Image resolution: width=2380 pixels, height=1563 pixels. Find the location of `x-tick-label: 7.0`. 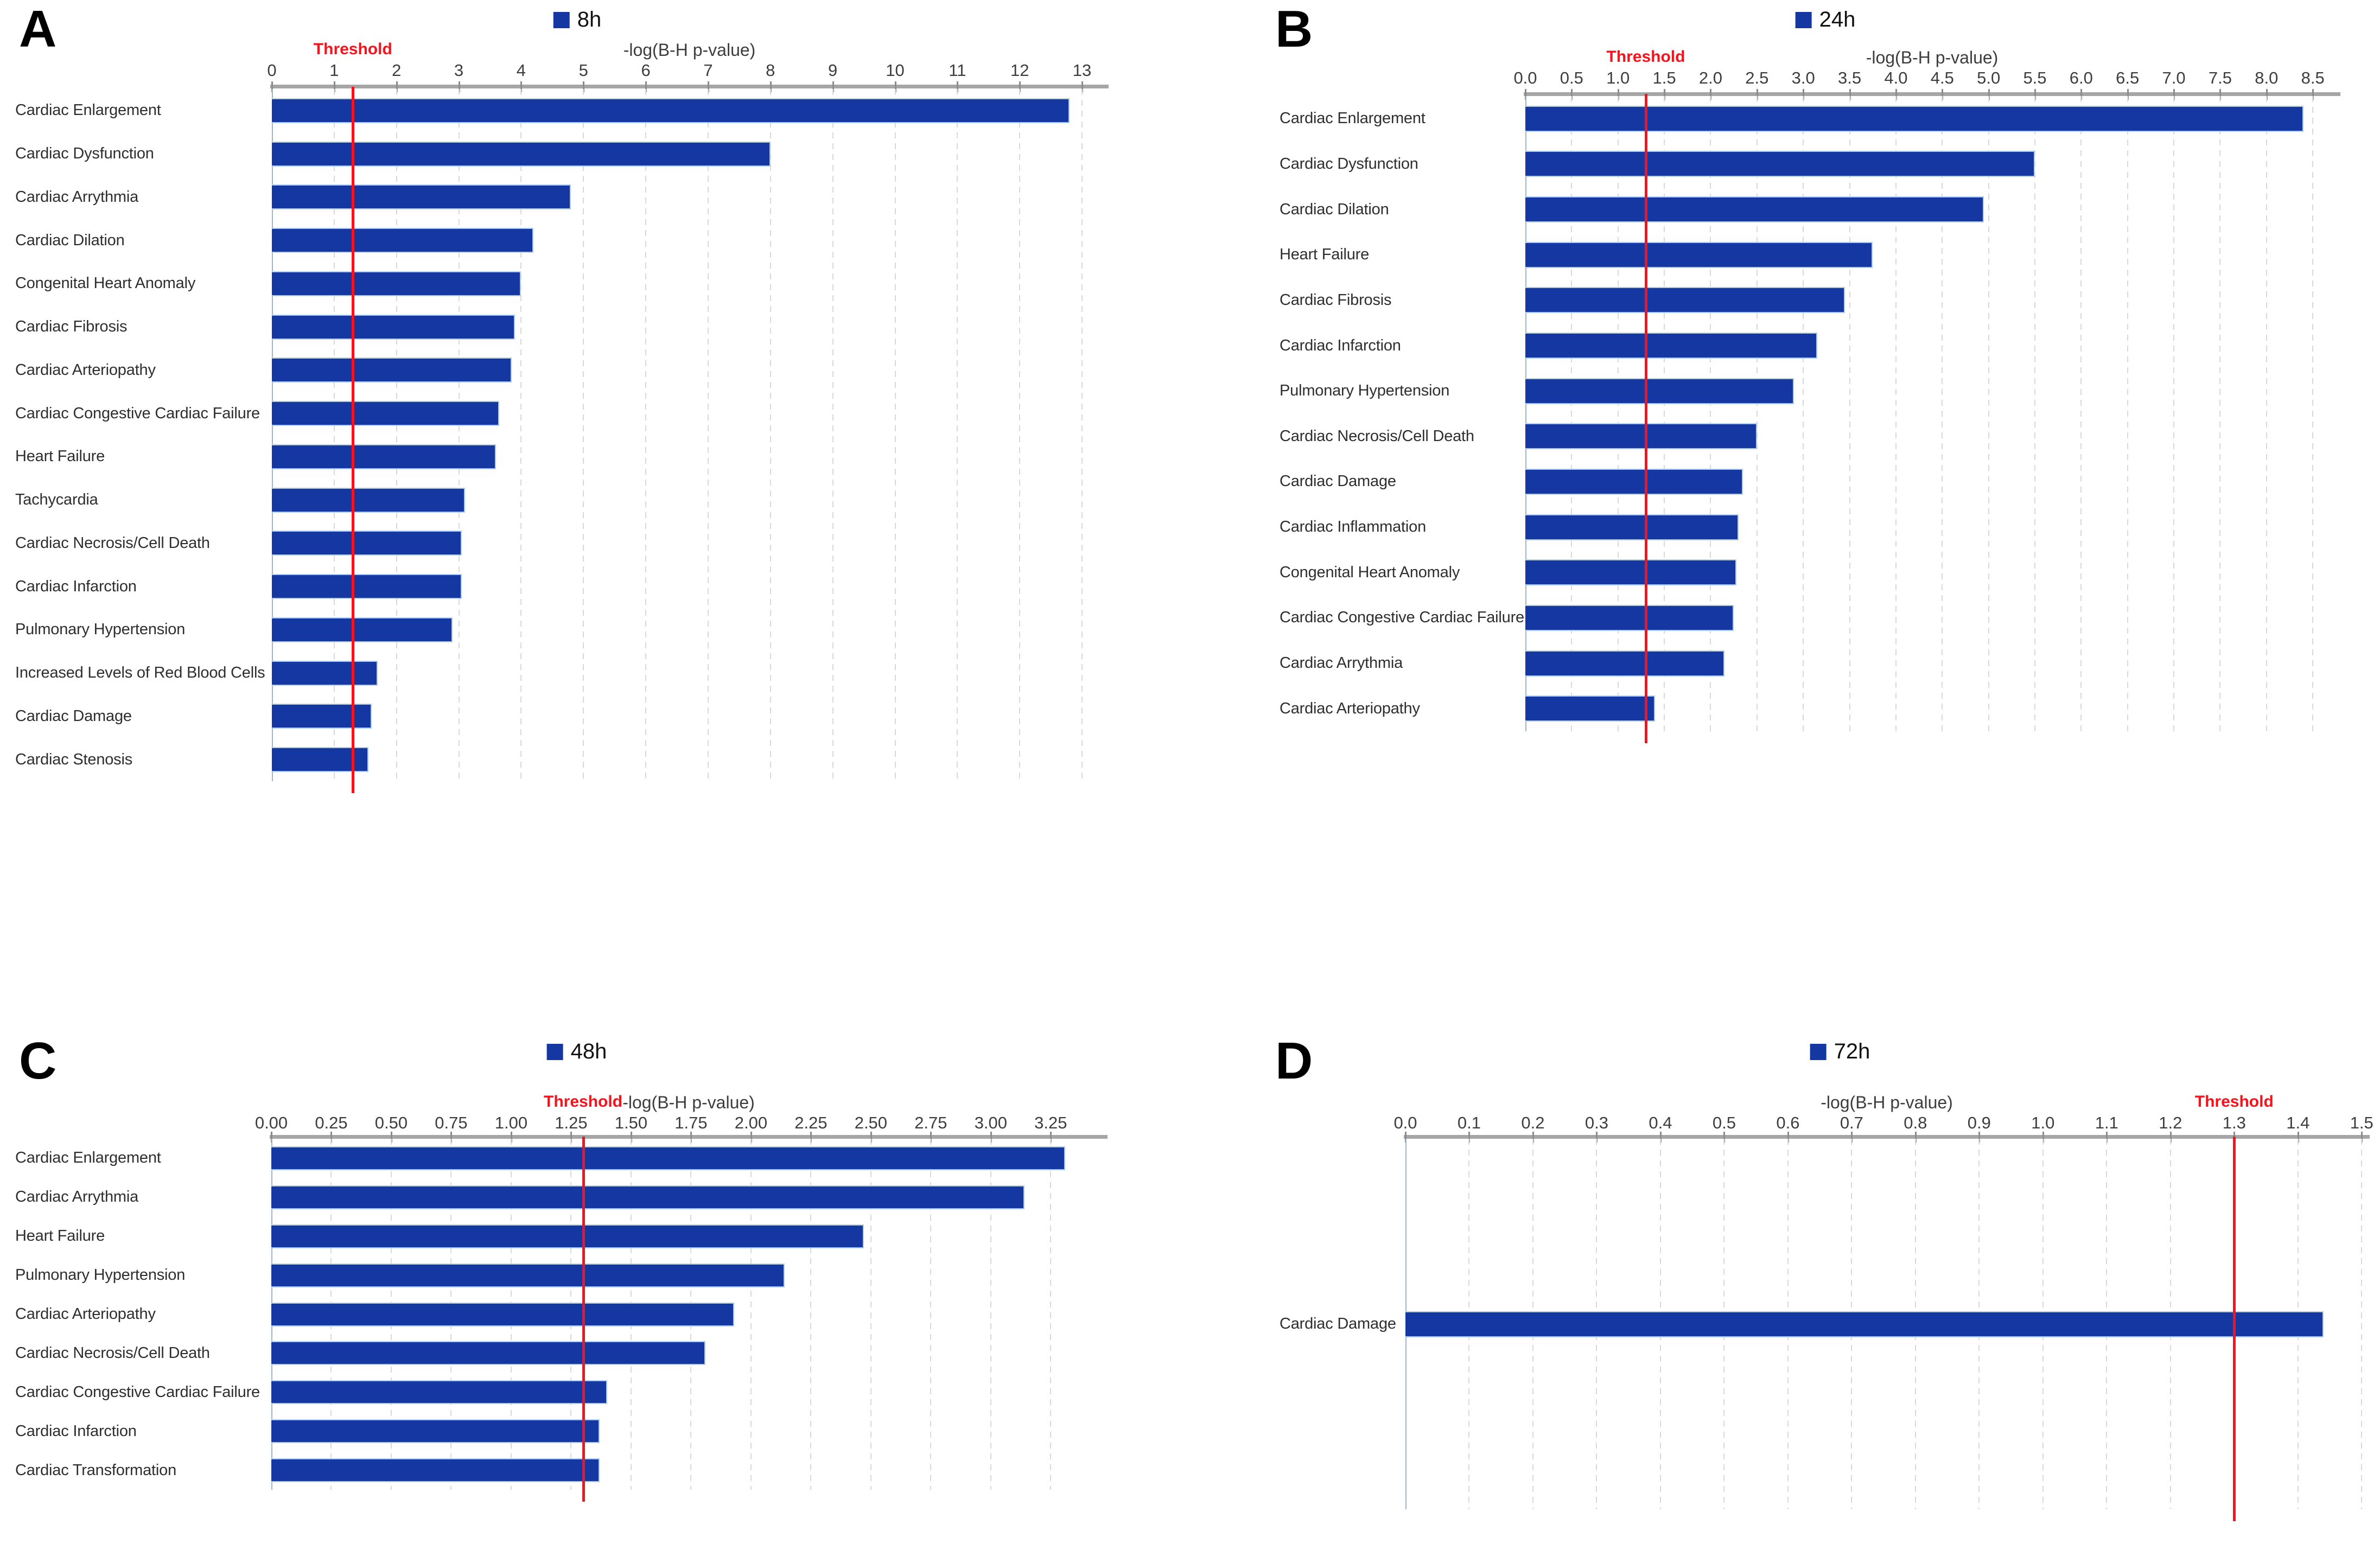

x-tick-label: 7.0 is located at coordinates (2174, 77).